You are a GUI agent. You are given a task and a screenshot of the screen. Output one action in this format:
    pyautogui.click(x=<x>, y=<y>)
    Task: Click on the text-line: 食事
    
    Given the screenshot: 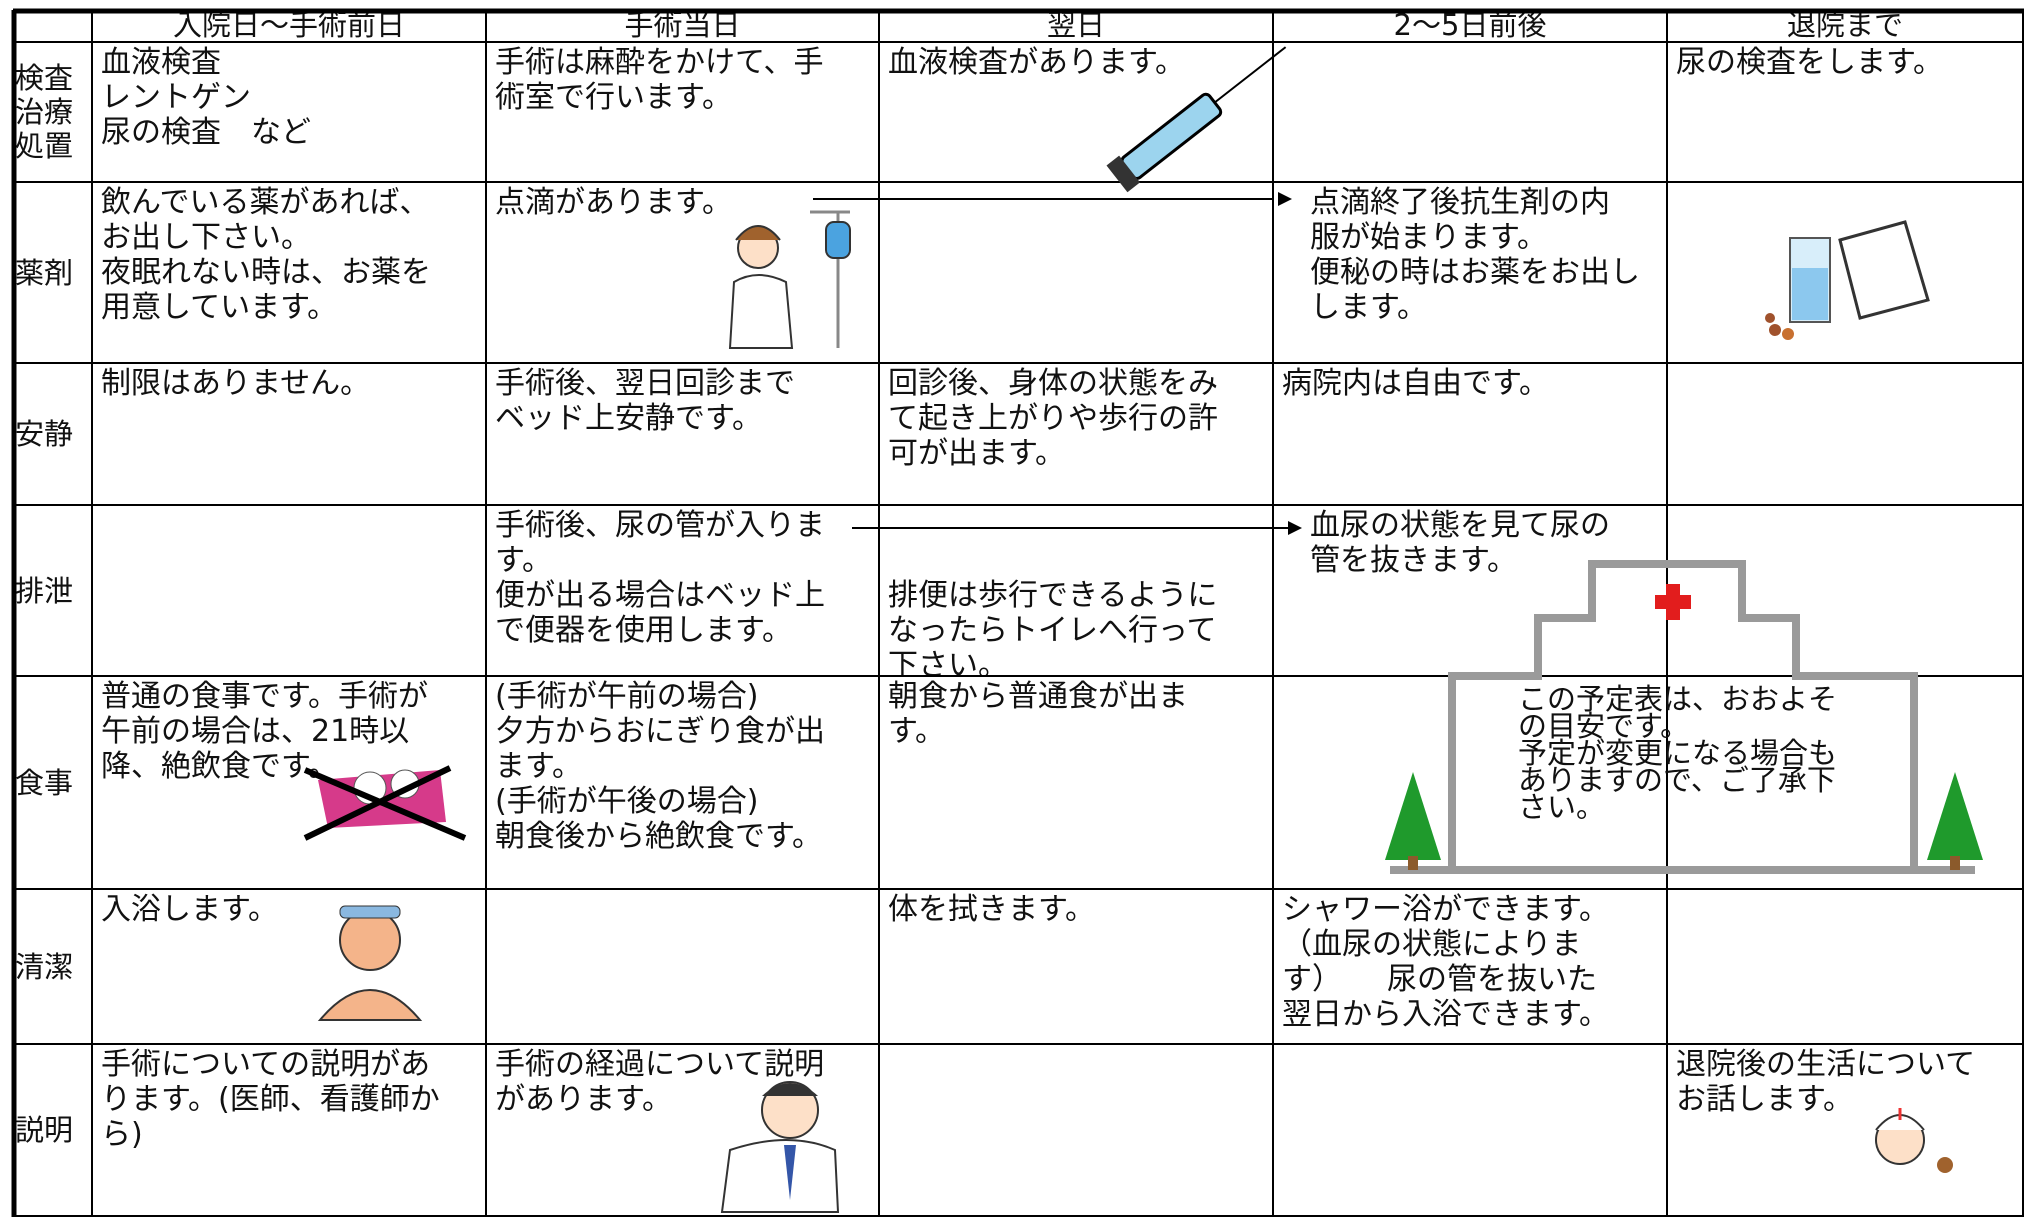 What is the action you would take?
    pyautogui.click(x=44, y=782)
    